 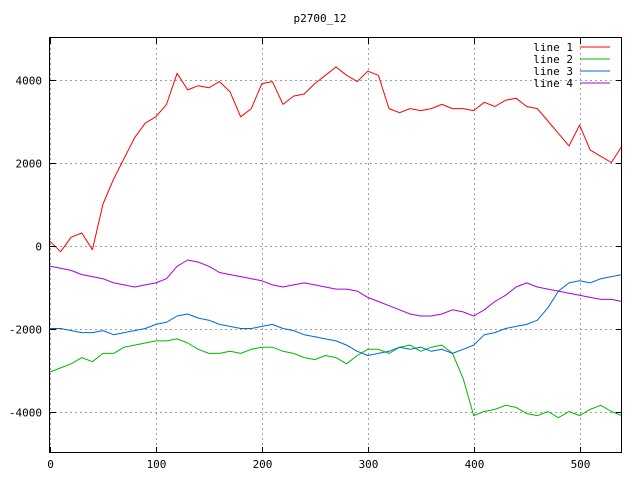 I want to click on legend-label-2: line 2, so click(x=553, y=59).